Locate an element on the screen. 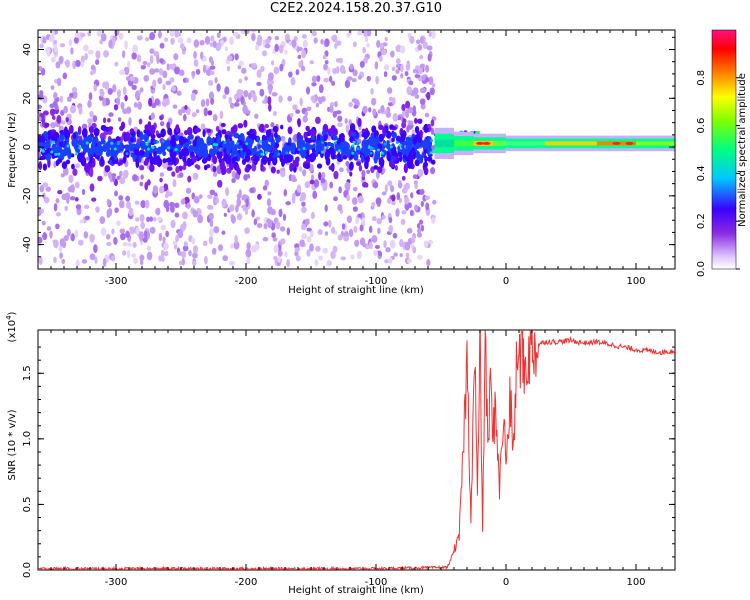  y-tick-label: 40 is located at coordinates (27, 49).